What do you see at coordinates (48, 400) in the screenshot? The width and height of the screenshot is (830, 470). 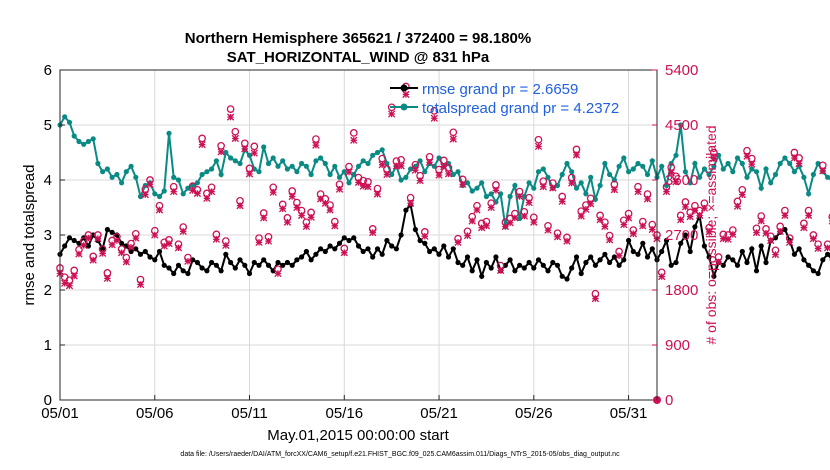 I see `y-tick-label: 0` at bounding box center [48, 400].